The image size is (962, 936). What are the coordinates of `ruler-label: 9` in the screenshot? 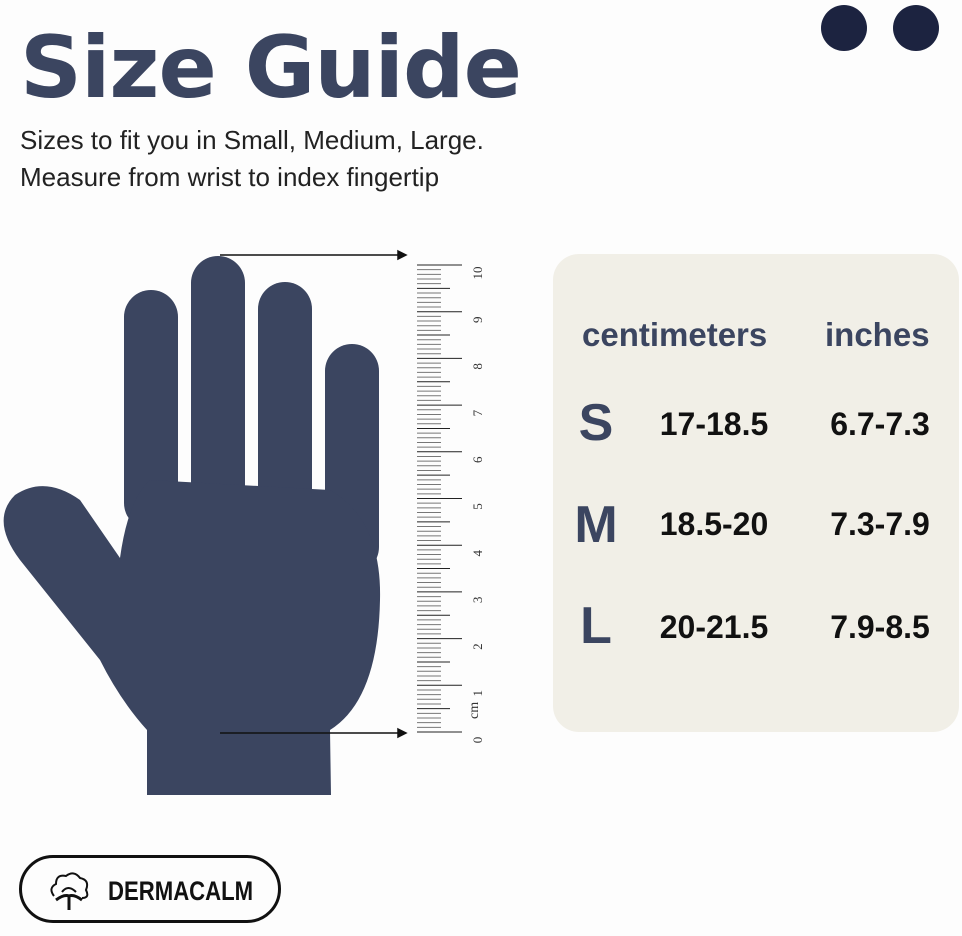 It's located at (477, 319).